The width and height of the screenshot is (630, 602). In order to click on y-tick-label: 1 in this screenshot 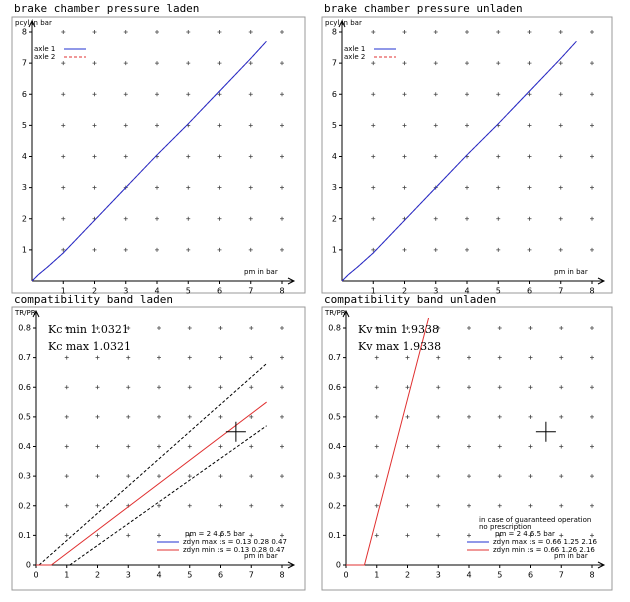, I will do `click(334, 249)`.